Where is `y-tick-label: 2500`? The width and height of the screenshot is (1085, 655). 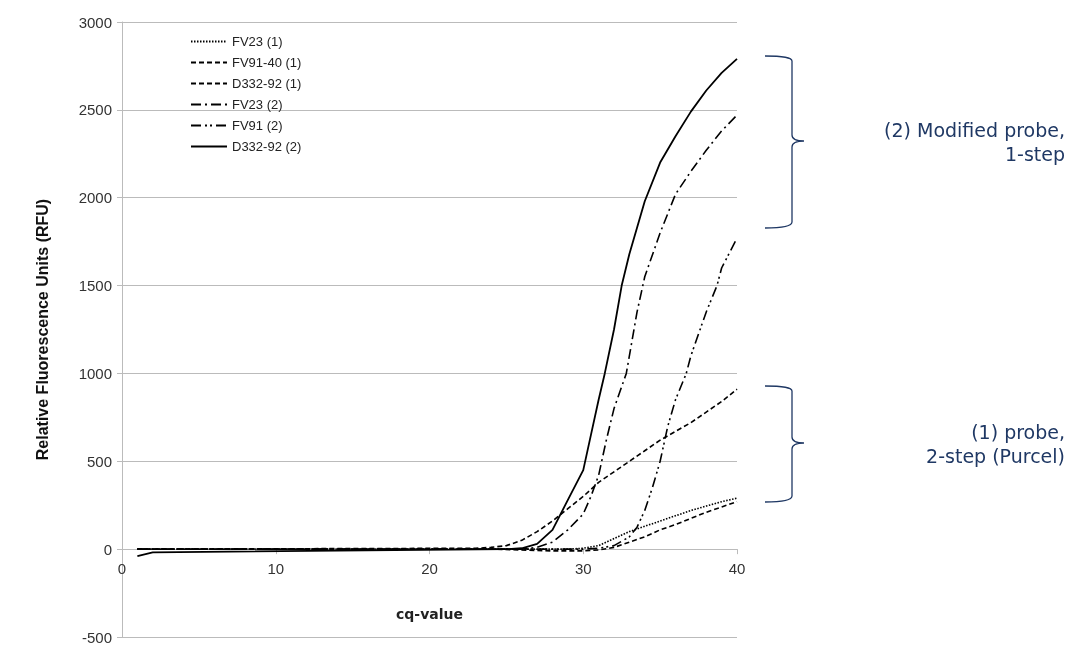
y-tick-label: 2500 is located at coordinates (95, 110).